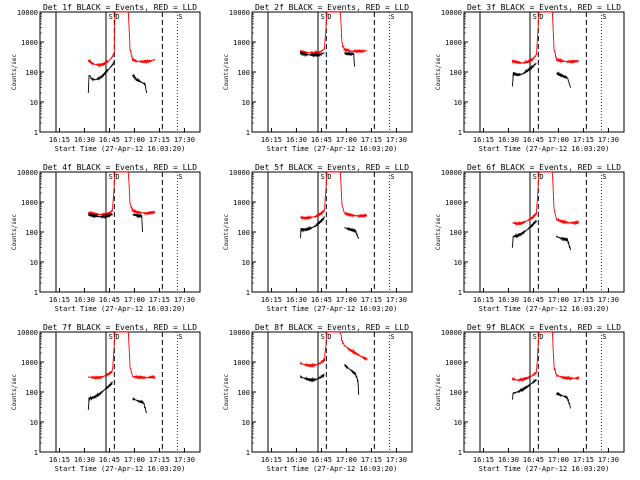 The width and height of the screenshot is (640, 480). What do you see at coordinates (120, 167) in the screenshot?
I see `chart-title: Det 4f BLACK = Events, RED = LLD` at bounding box center [120, 167].